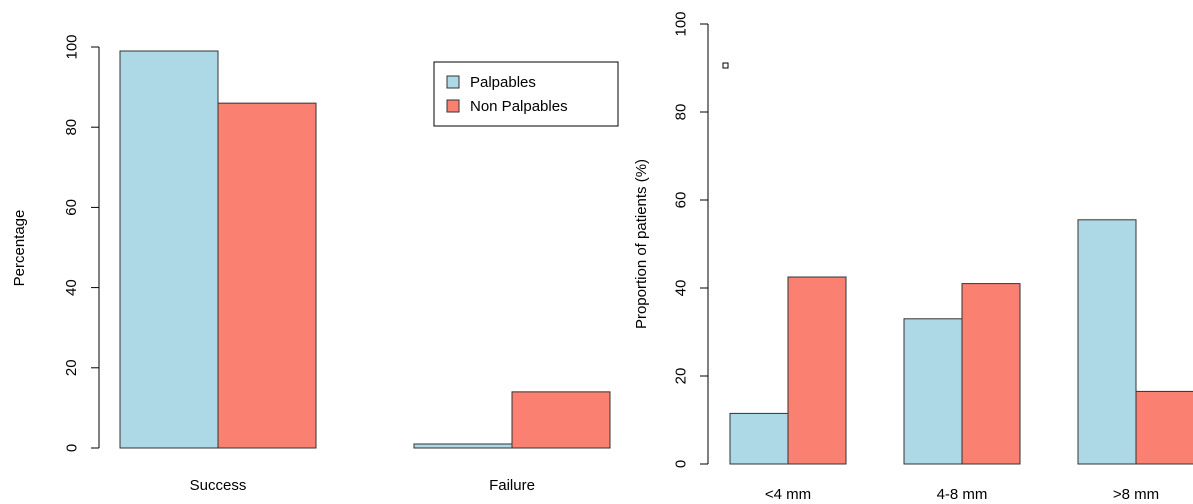 The width and height of the screenshot is (1193, 504). What do you see at coordinates (503, 82) in the screenshot?
I see `legend-label-palpables: Palpables` at bounding box center [503, 82].